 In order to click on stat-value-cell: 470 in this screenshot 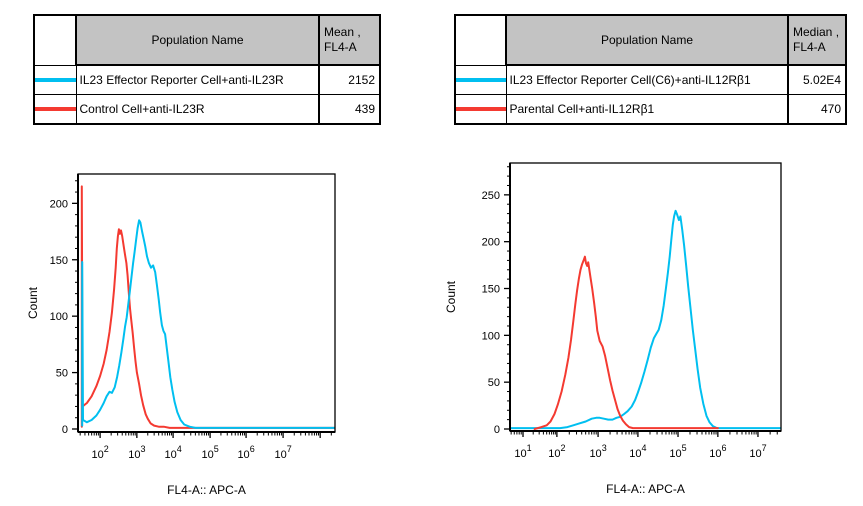, I will do `click(817, 109)`.